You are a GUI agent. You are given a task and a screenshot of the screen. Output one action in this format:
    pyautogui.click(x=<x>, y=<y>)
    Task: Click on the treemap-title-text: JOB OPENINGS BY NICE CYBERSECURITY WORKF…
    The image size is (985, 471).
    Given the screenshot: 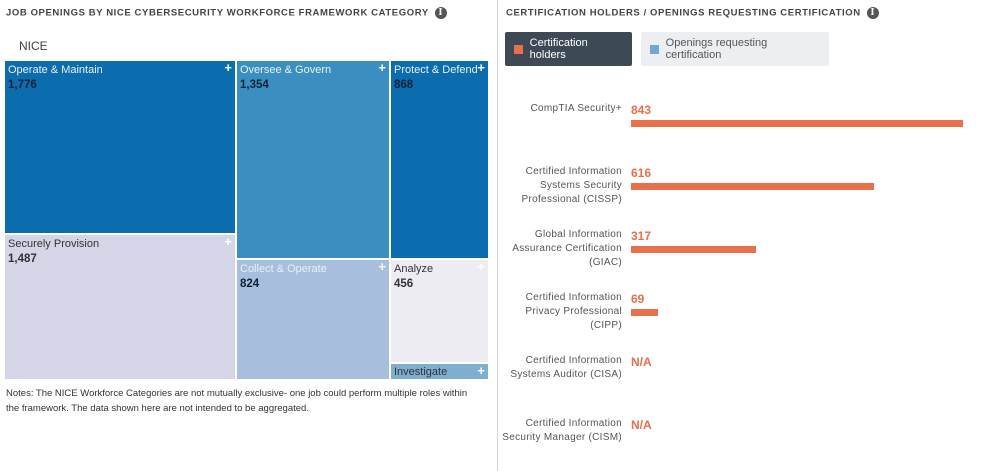 What is the action you would take?
    pyautogui.click(x=217, y=13)
    